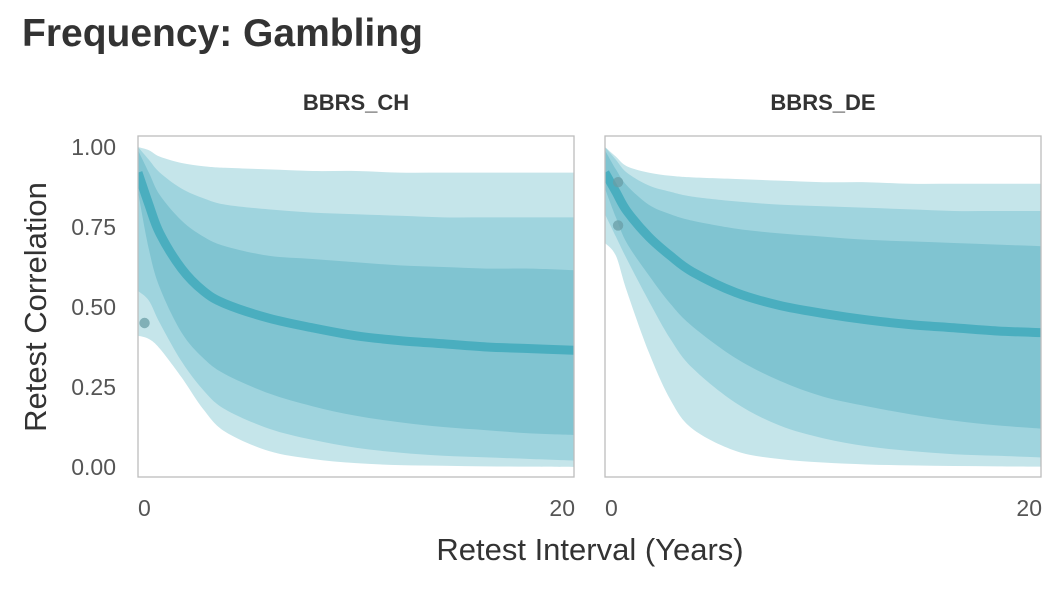  Describe the element at coordinates (93, 387) in the screenshot. I see `y-tick-label: 0.25` at that location.